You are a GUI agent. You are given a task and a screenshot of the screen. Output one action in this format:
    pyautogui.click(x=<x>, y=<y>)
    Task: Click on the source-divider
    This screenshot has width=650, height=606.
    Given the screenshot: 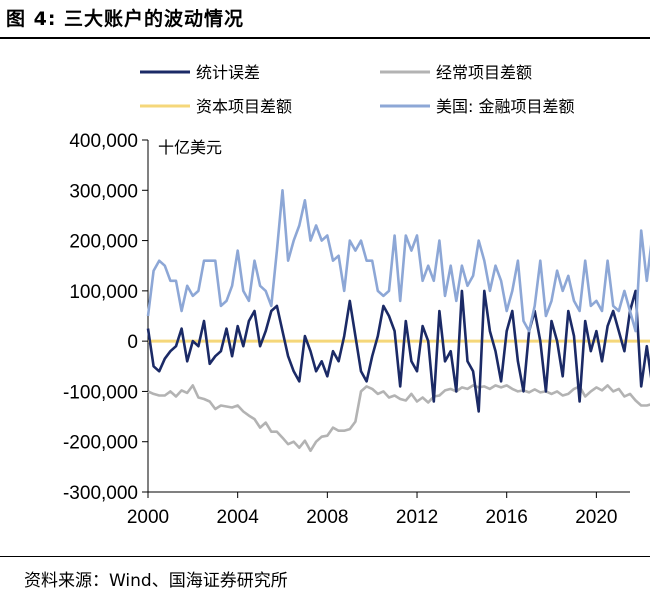 What is the action you would take?
    pyautogui.click(x=325, y=556)
    